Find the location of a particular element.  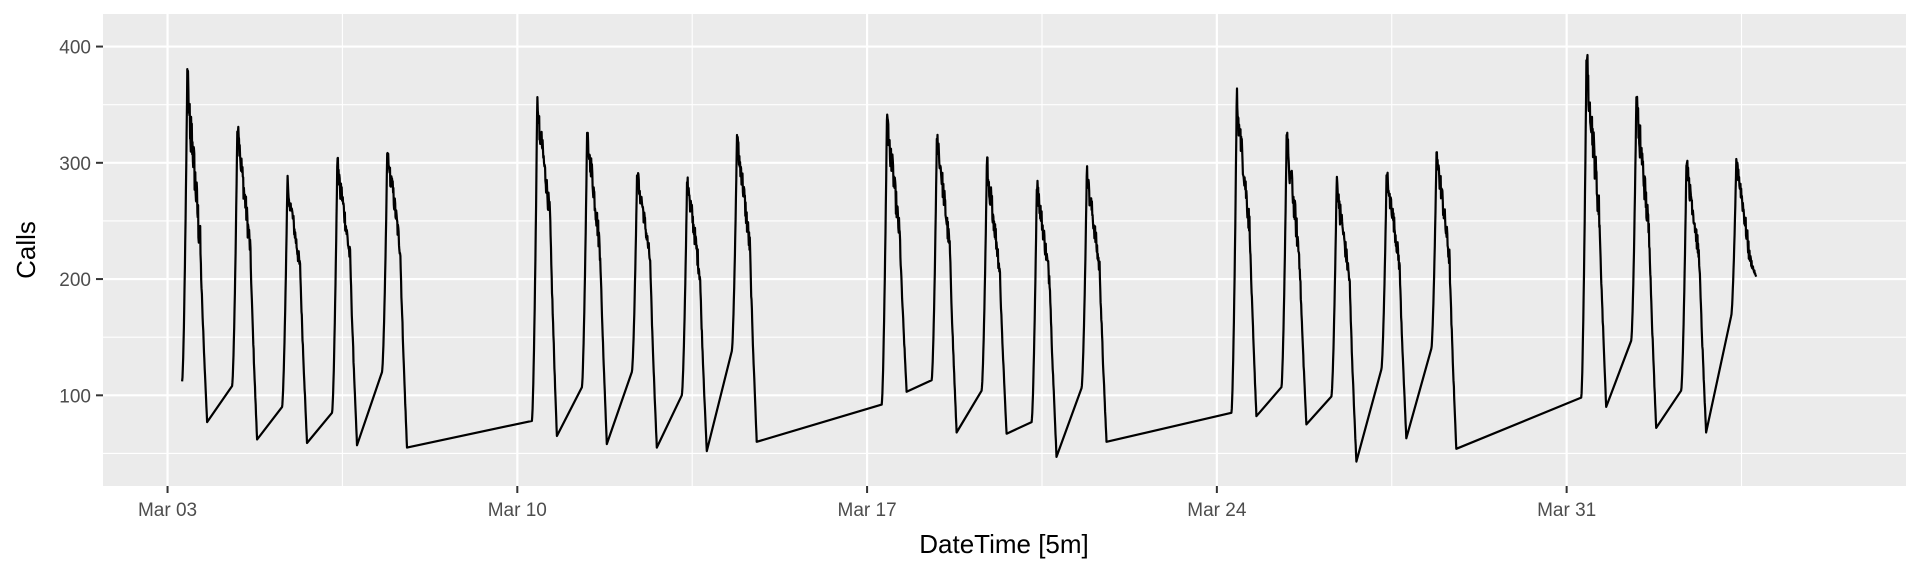

y-axis: 100 200 300 400 is located at coordinates (81, 222).